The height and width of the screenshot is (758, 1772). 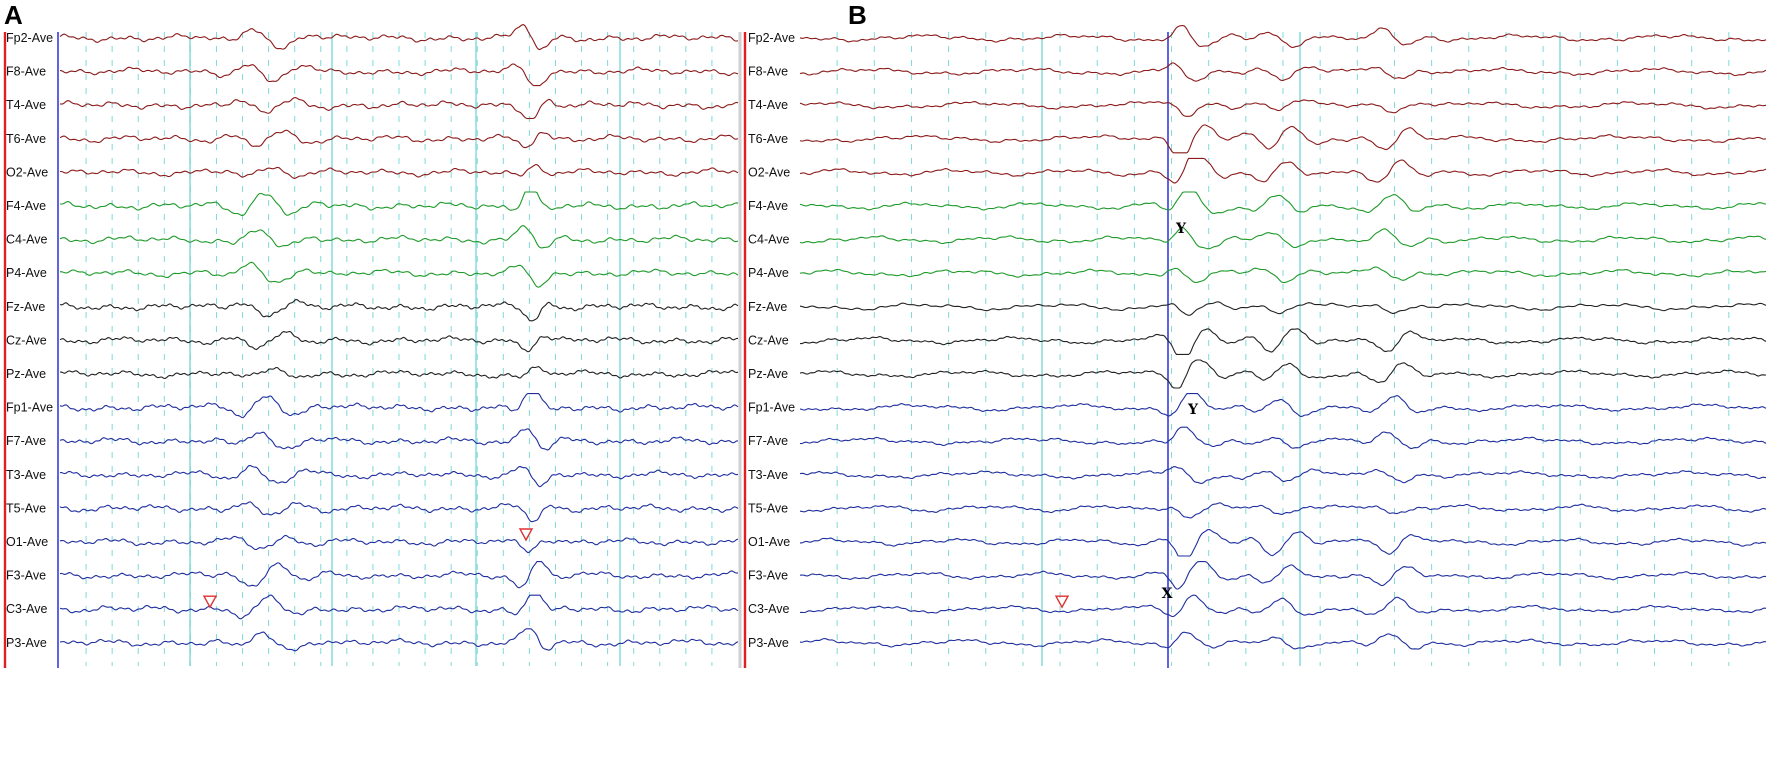 What do you see at coordinates (857, 15) in the screenshot?
I see `panel-b-letter: B` at bounding box center [857, 15].